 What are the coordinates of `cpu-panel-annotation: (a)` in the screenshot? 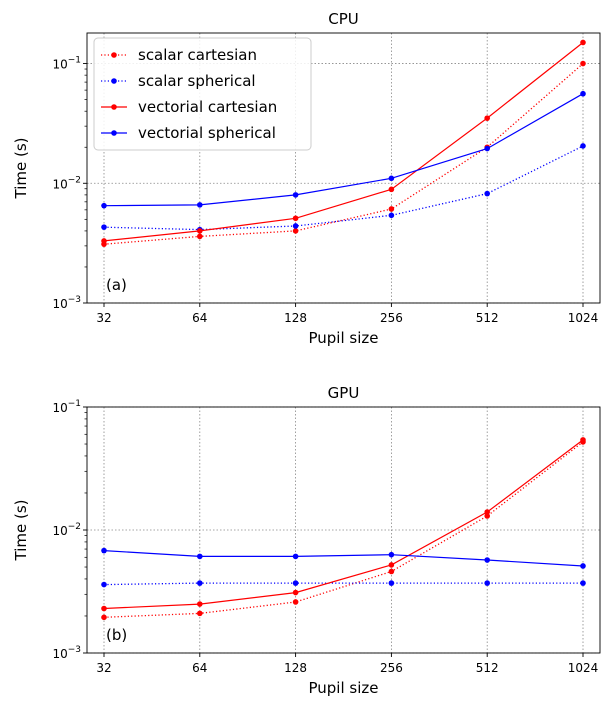 It's located at (116, 285).